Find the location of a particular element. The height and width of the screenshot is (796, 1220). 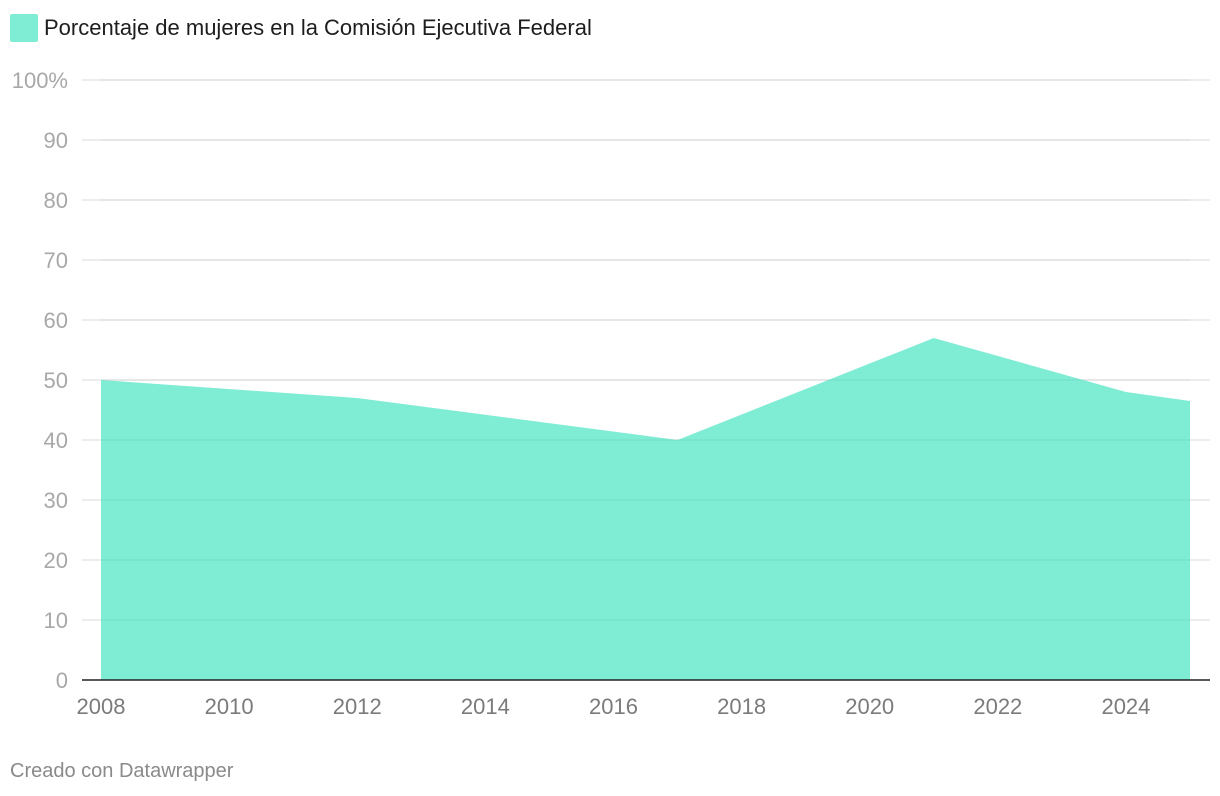

y-tick-label: 90 is located at coordinates (56, 140).